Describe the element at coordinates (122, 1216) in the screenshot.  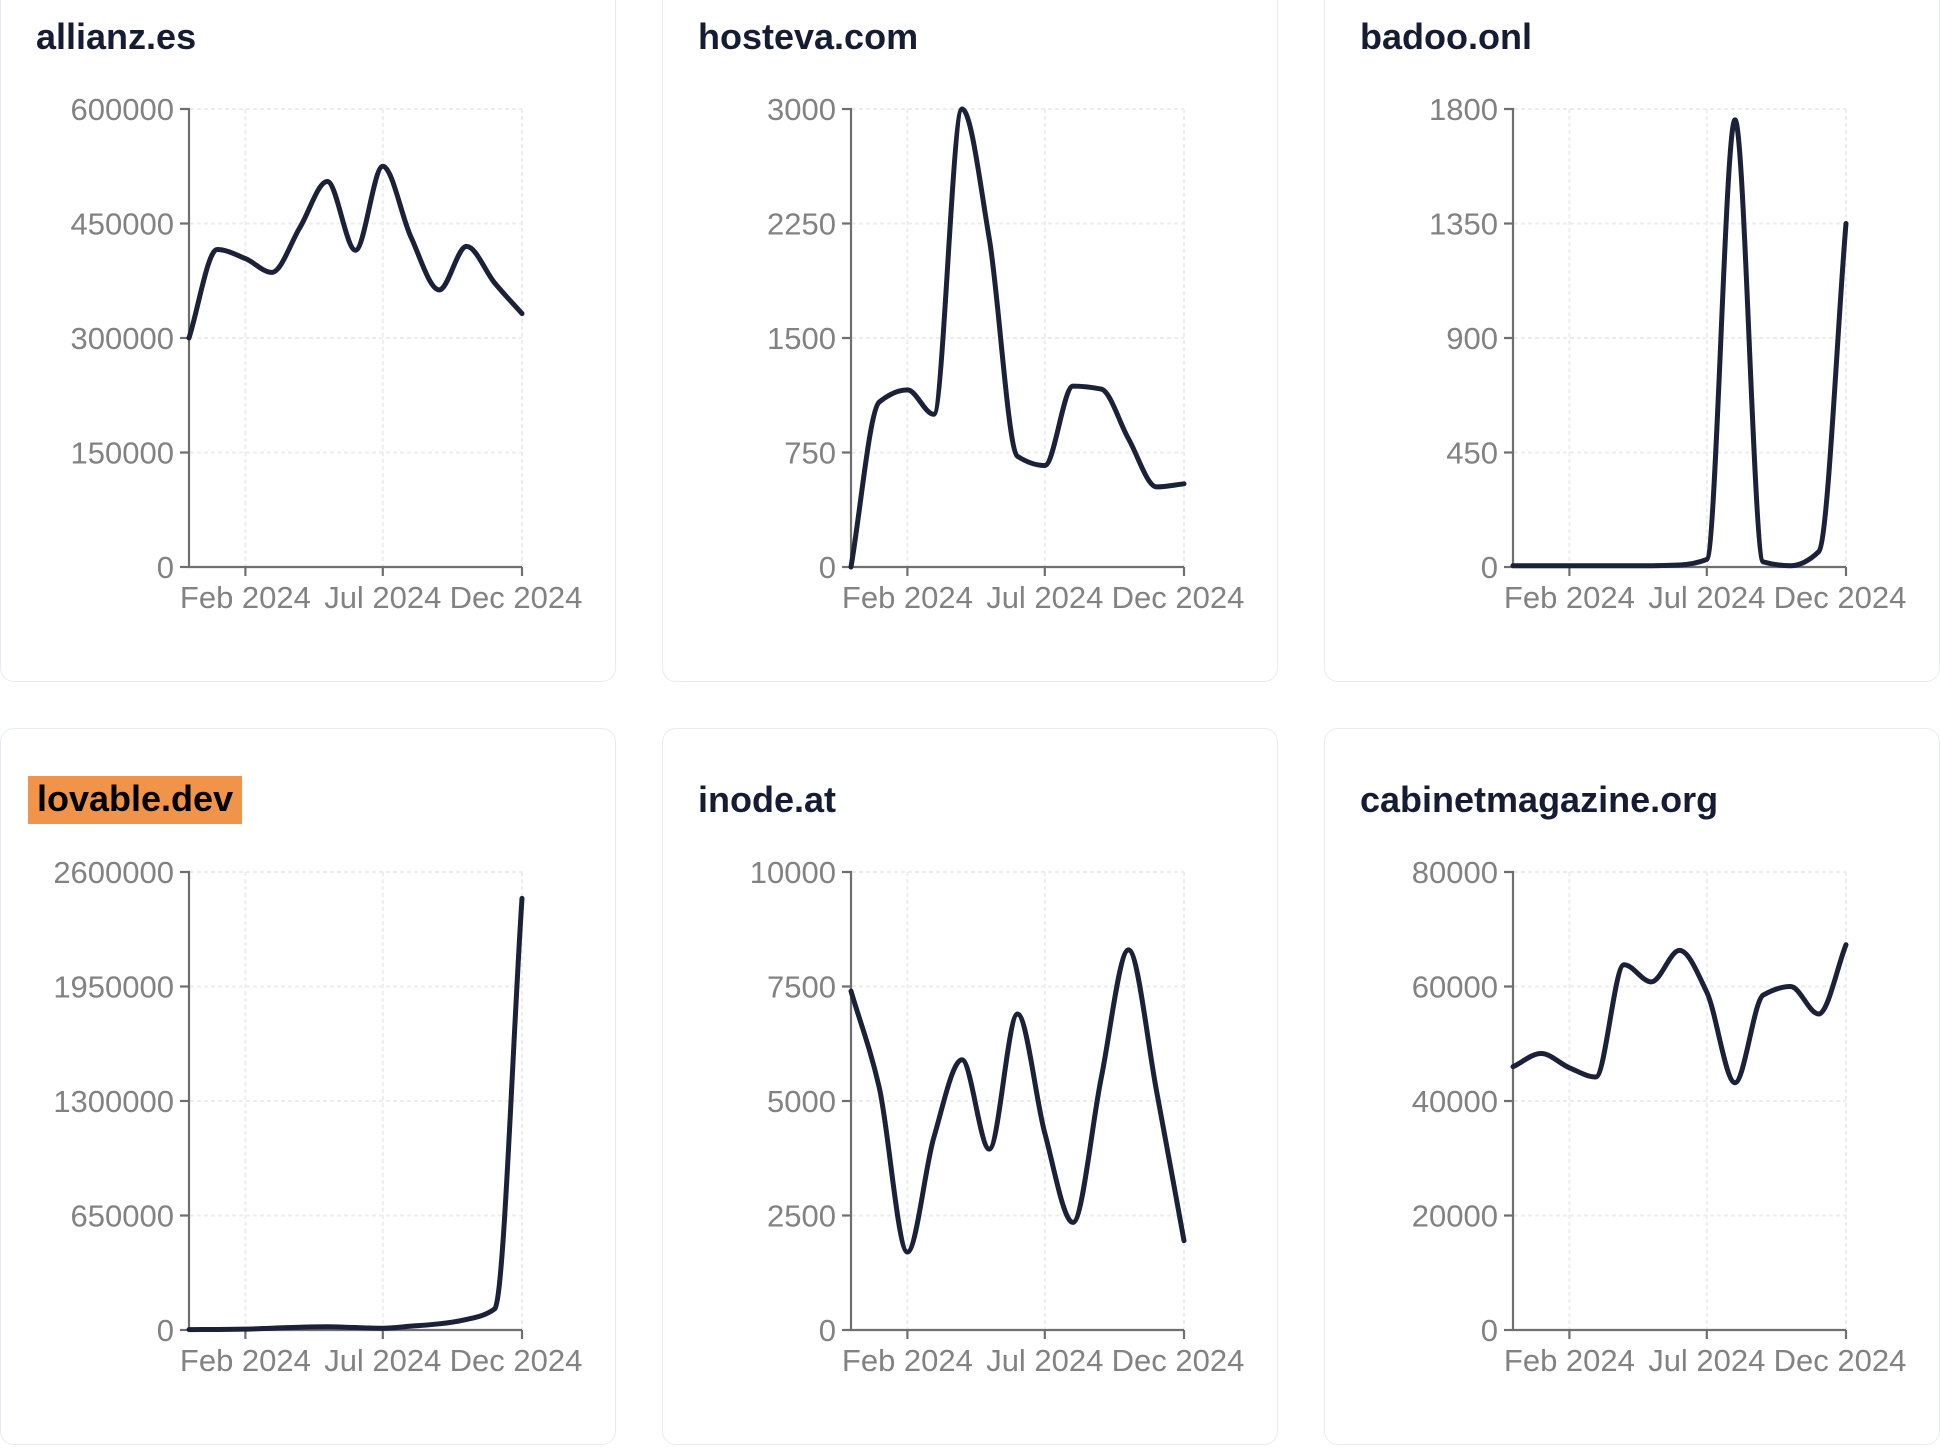
I see `svg-text: 650000` at that location.